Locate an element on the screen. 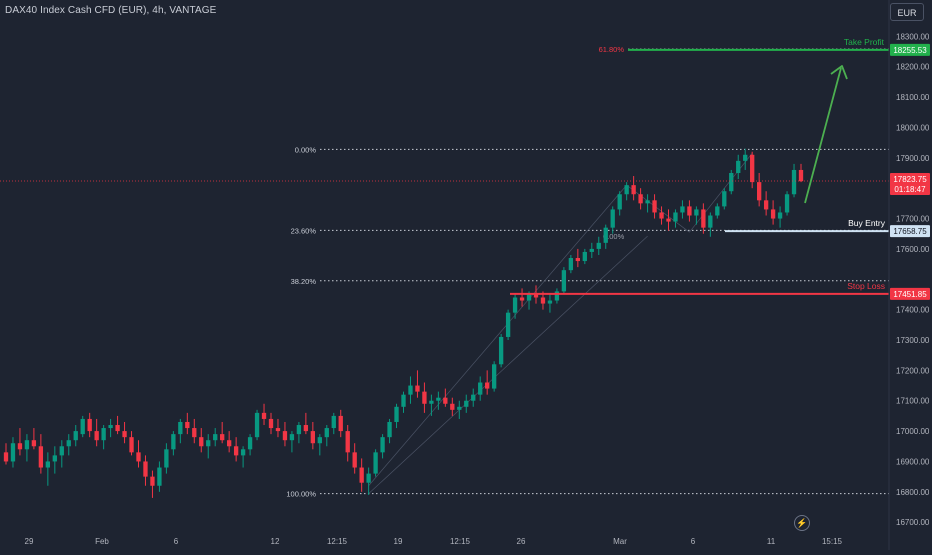  fib-level-label: 61.80% is located at coordinates (612, 49).